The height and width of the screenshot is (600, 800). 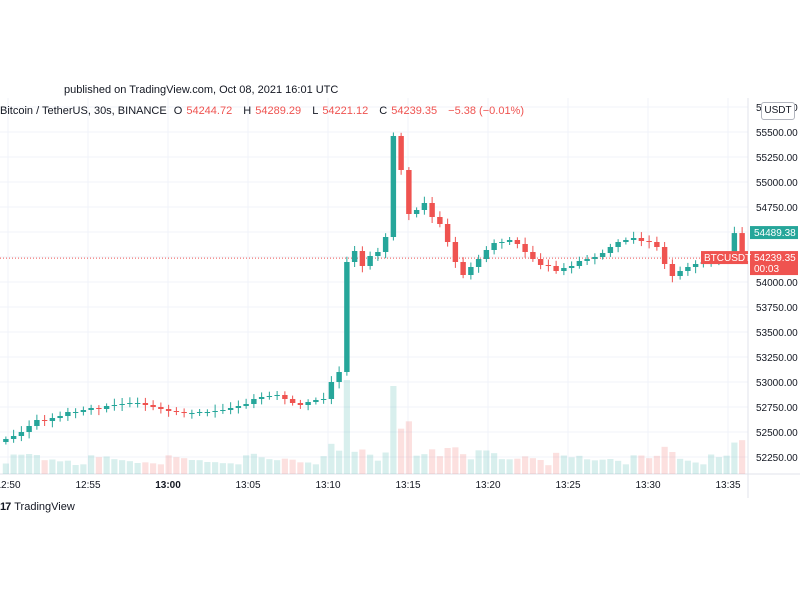 What do you see at coordinates (83, 111) in the screenshot?
I see `symbol-title: Bitcoin / TetherUS, 30s, BINANCE` at bounding box center [83, 111].